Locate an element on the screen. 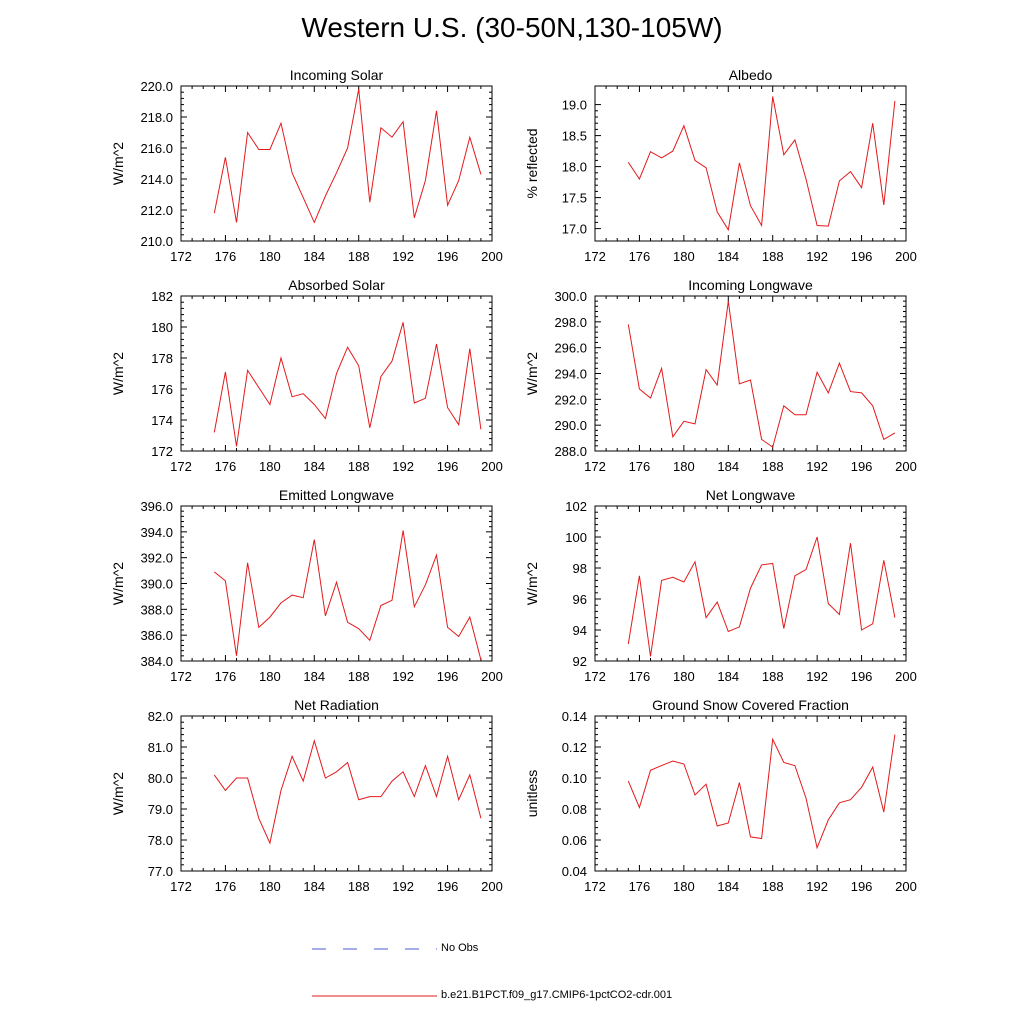 The image size is (1024, 1024). y-tick-label: 390.0 is located at coordinates (156, 584).